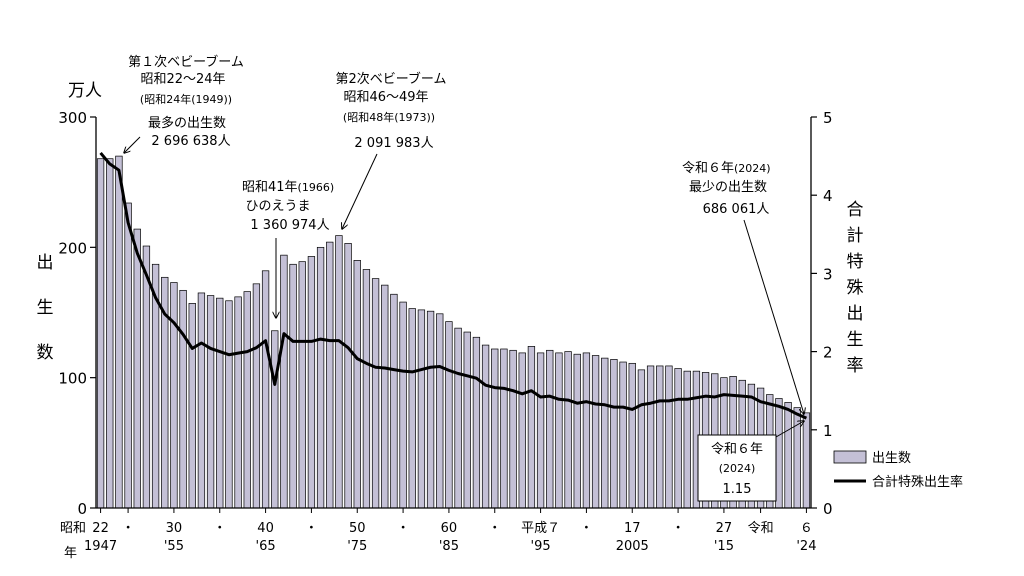  What do you see at coordinates (266, 546) in the screenshot?
I see `x-tick-label-bottom: '65` at bounding box center [266, 546].